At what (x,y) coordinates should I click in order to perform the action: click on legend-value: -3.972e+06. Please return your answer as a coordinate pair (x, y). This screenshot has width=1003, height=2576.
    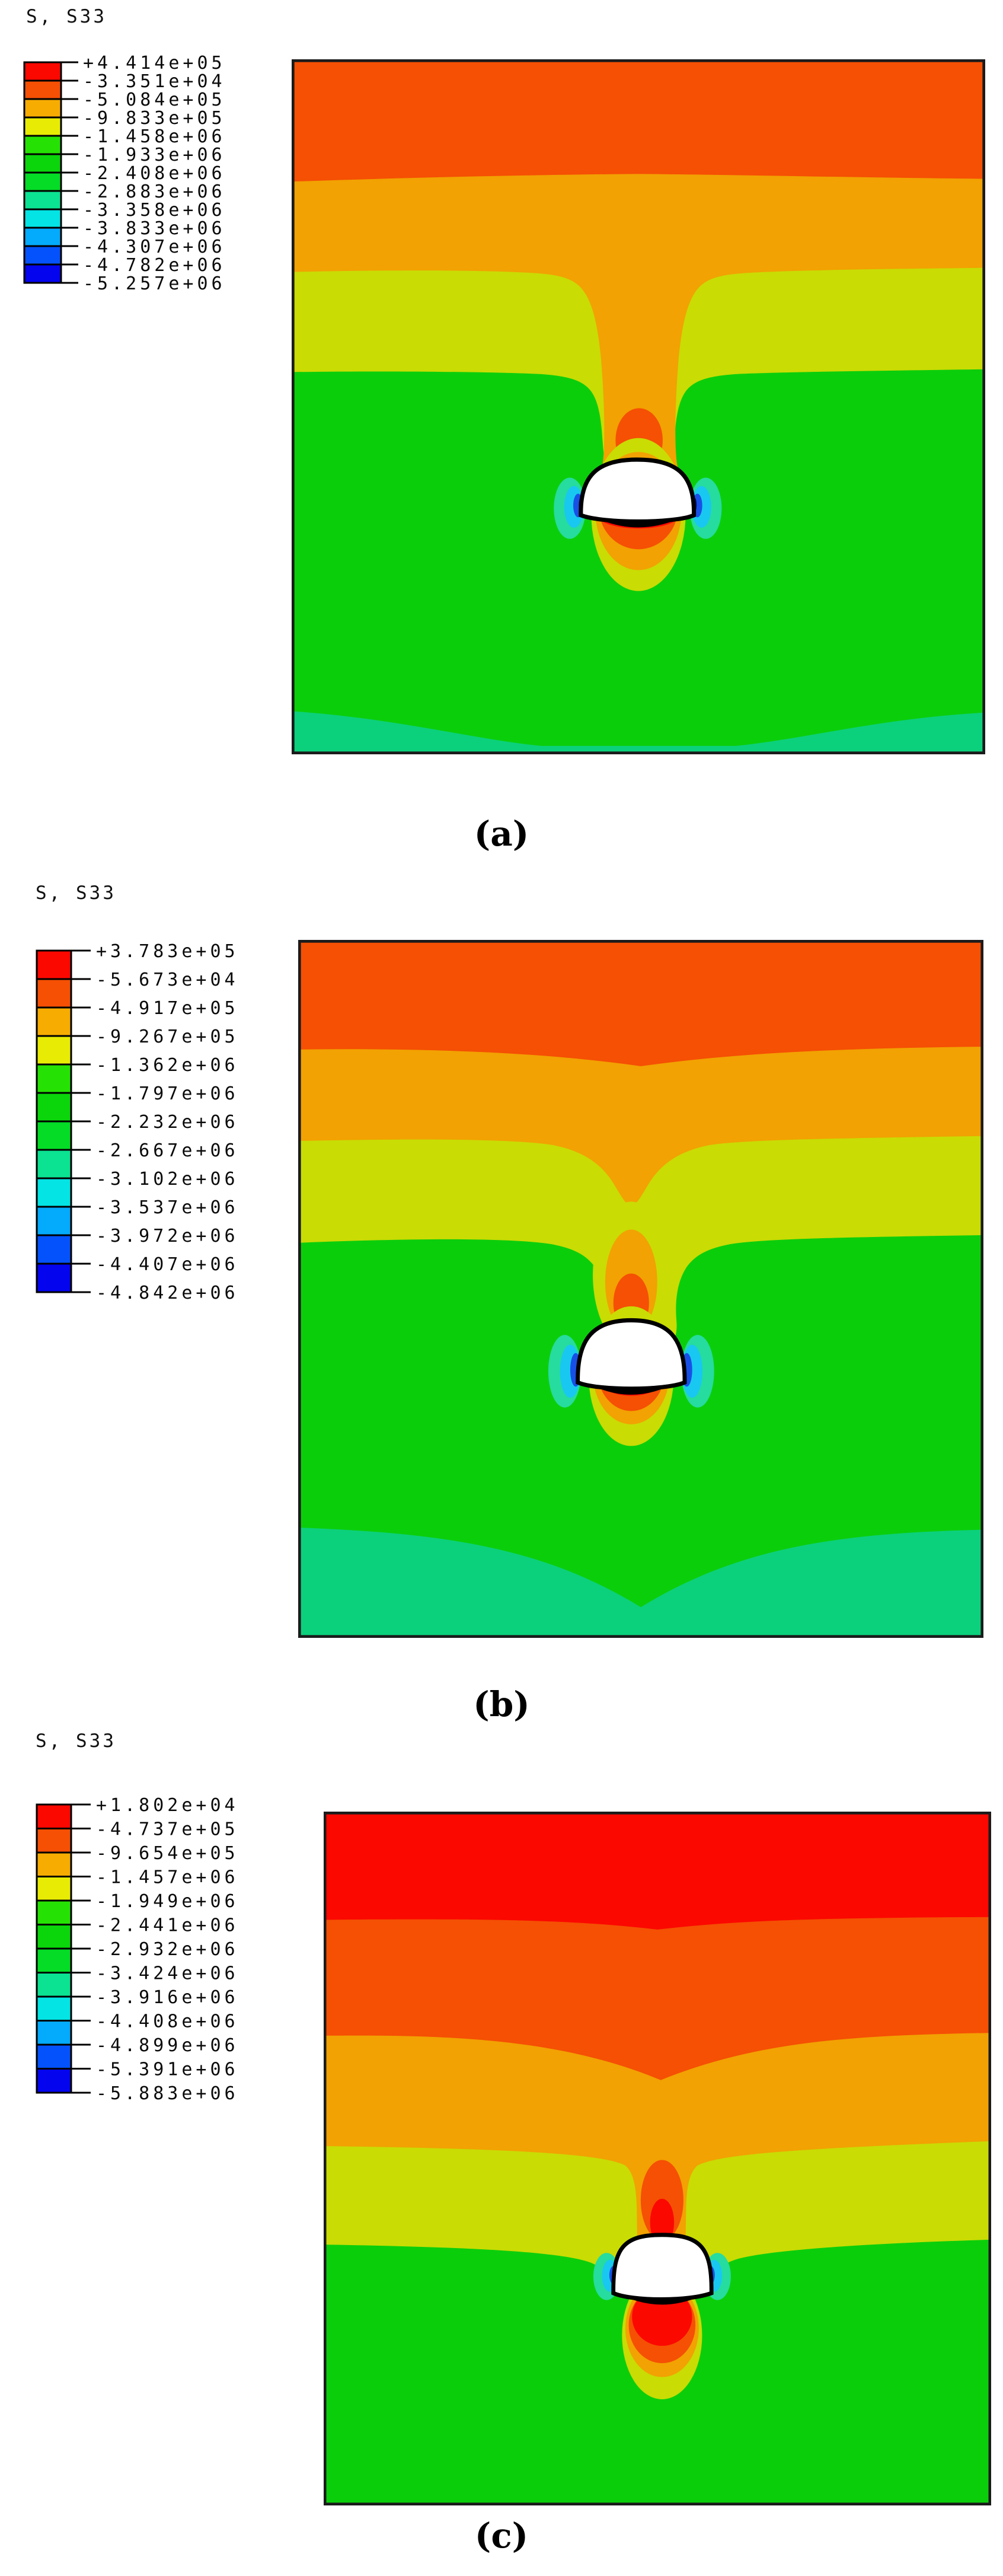
    Looking at the image, I should click on (167, 1236).